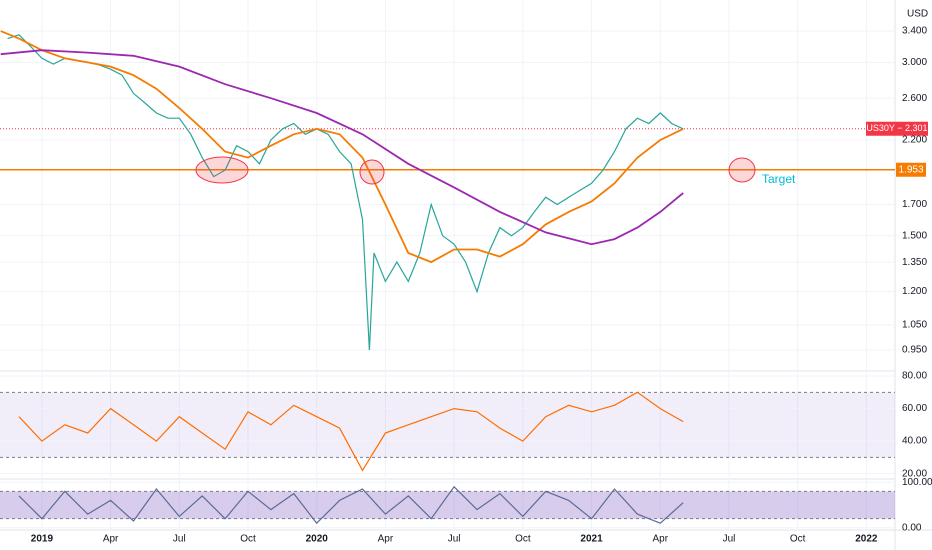 Image resolution: width=932 pixels, height=550 pixels. I want to click on y-tick-label: 20.00, so click(914, 473).